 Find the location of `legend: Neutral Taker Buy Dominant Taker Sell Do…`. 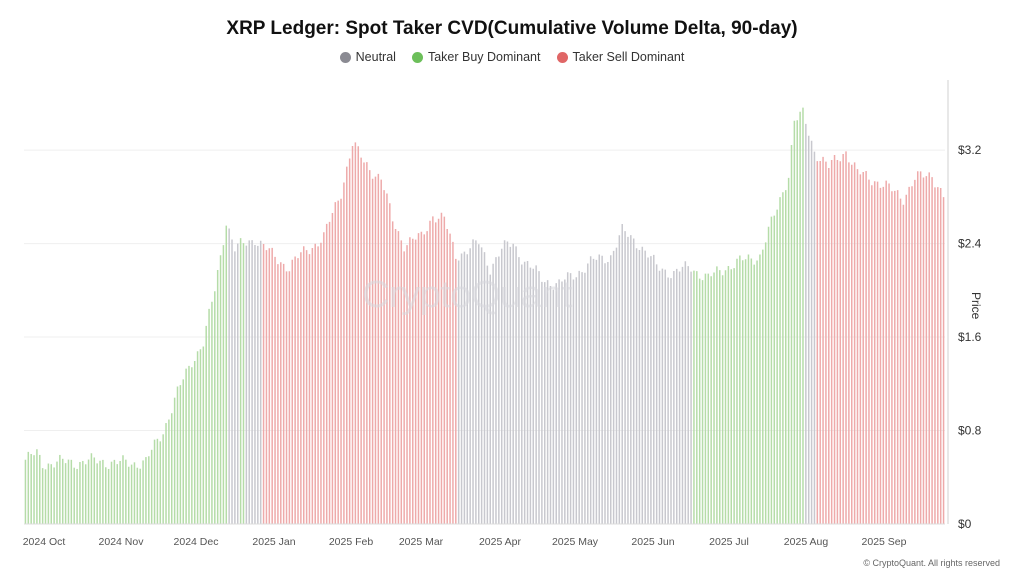

legend: Neutral Taker Buy Dominant Taker Sell Do… is located at coordinates (512, 57).